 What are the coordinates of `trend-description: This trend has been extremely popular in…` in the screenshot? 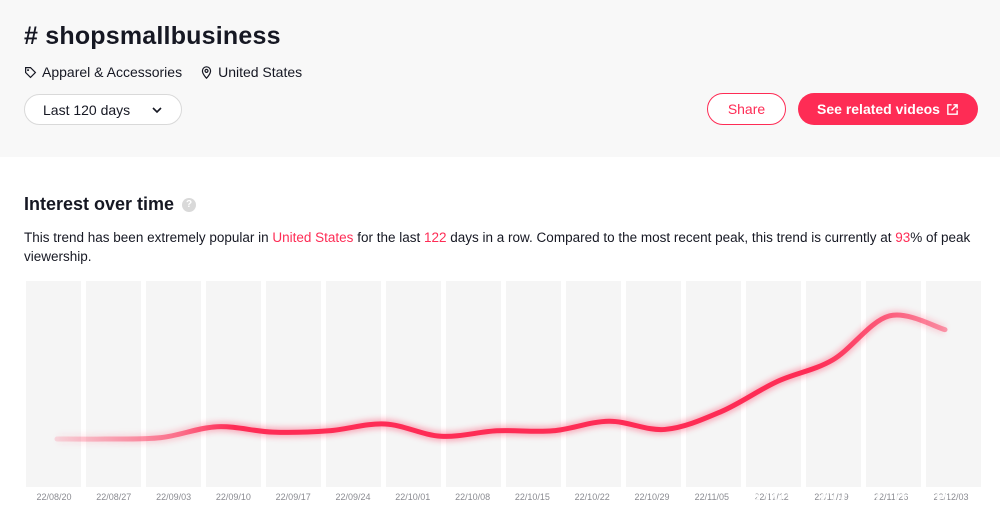 It's located at (499, 247).